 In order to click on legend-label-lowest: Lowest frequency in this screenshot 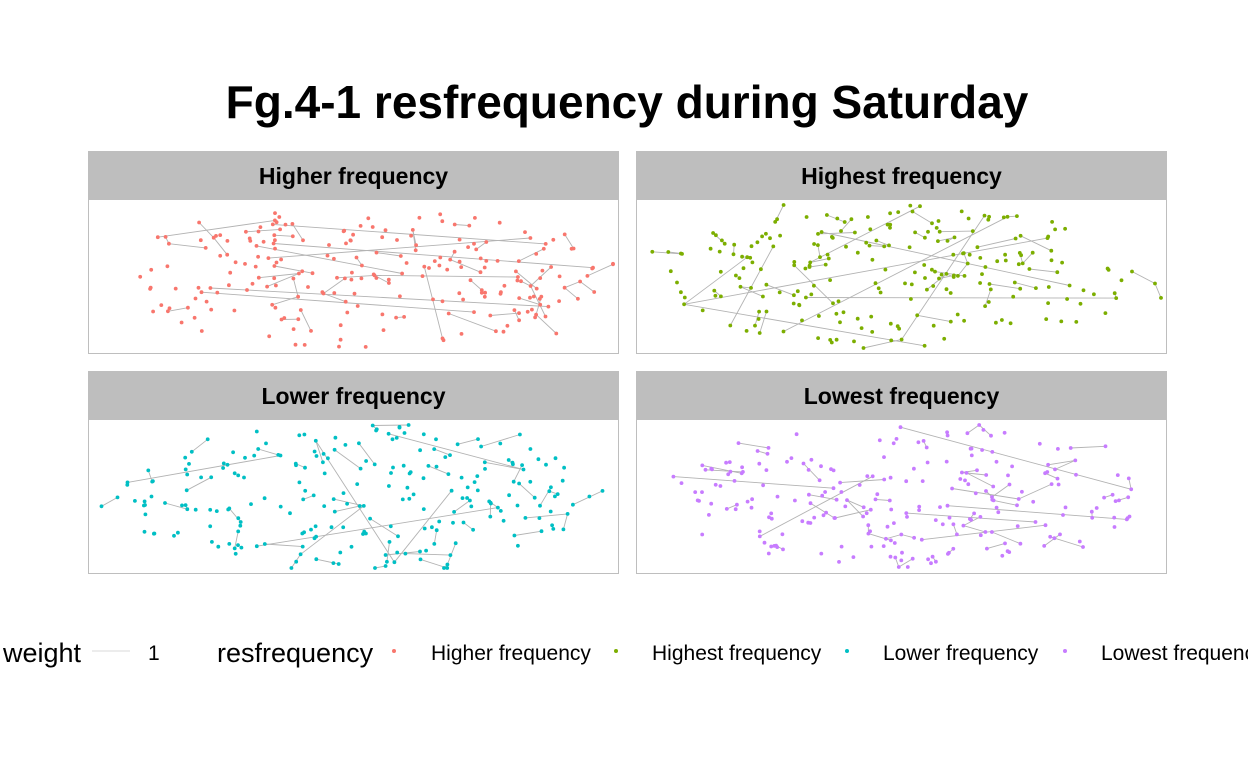, I will do `click(1174, 653)`.